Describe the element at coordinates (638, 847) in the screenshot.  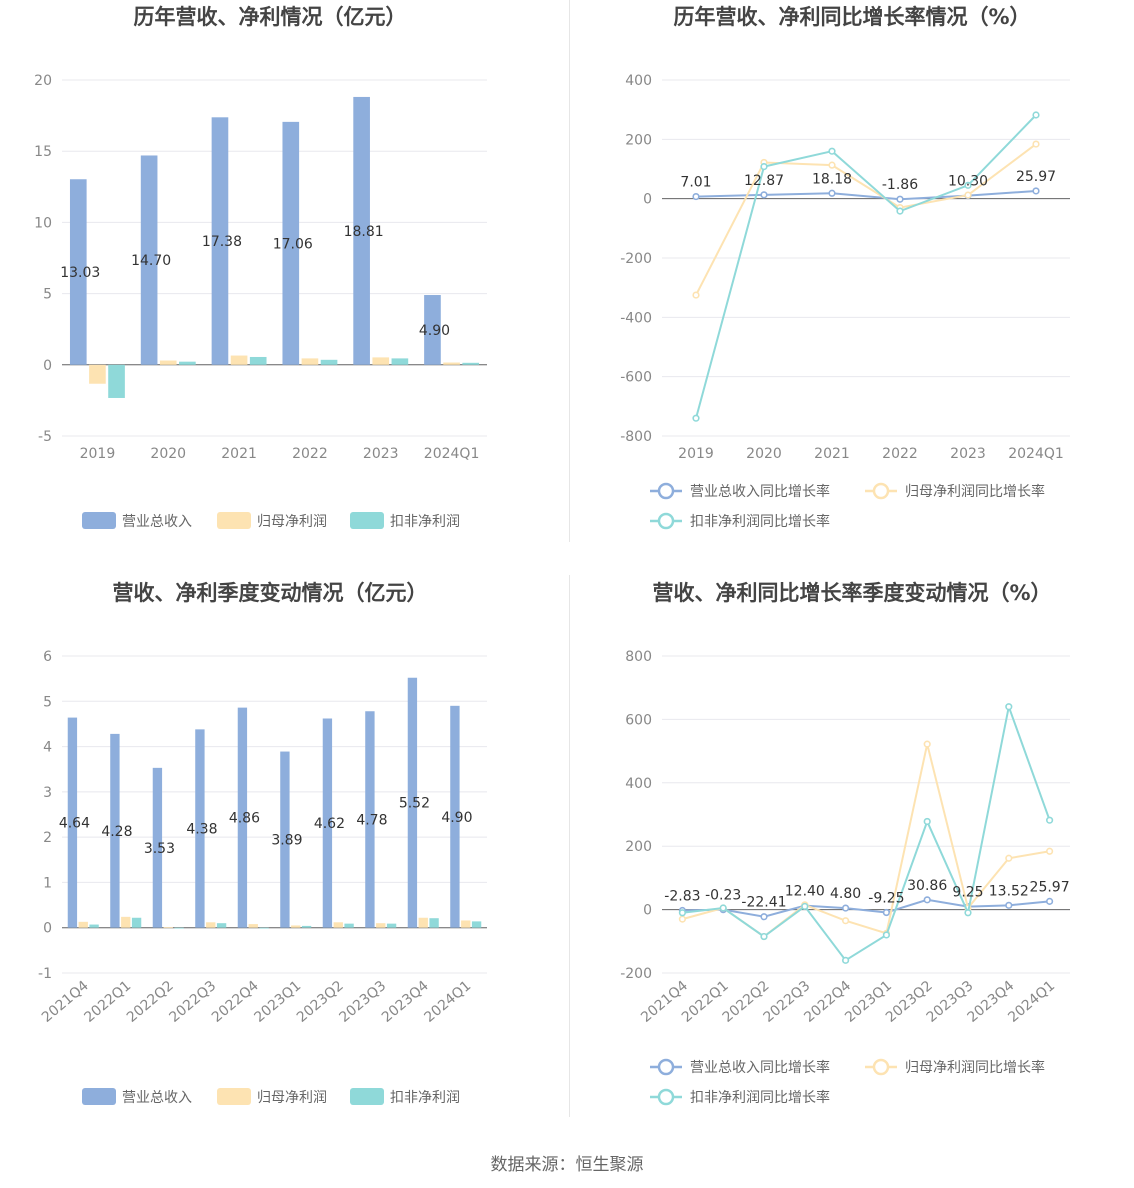
I see `y-tick-label: 200` at that location.